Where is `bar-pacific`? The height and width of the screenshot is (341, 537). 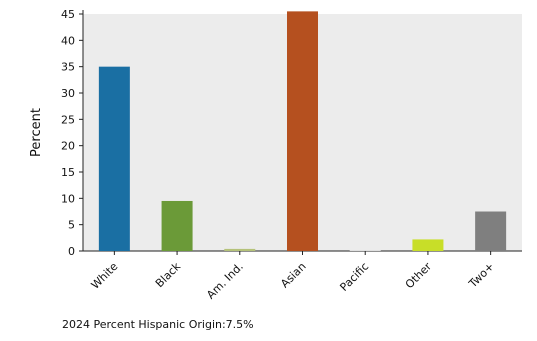 bar-pacific is located at coordinates (365, 250).